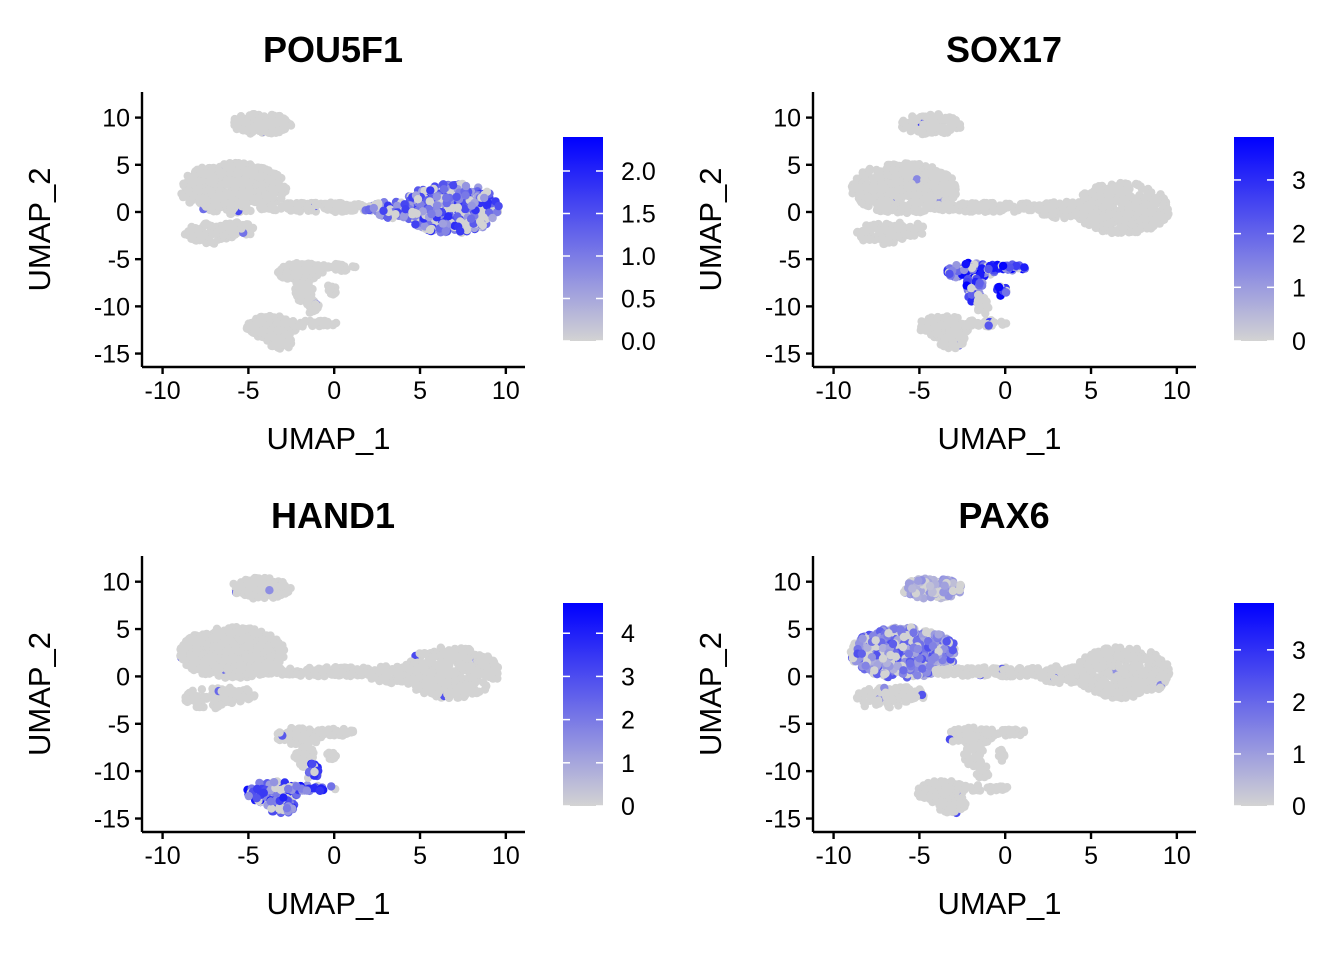 The image size is (1344, 960). What do you see at coordinates (638, 172) in the screenshot?
I see `colorbar-tick-label: 2.0` at bounding box center [638, 172].